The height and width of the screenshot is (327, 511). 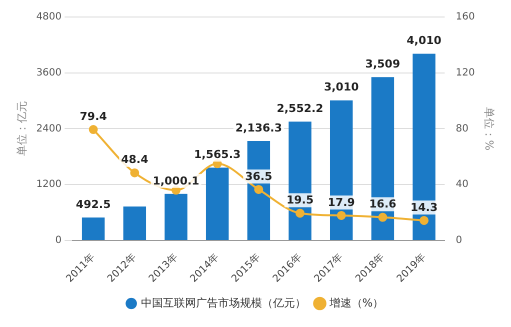 I want to click on data-label: 2,552.2, so click(x=300, y=108).